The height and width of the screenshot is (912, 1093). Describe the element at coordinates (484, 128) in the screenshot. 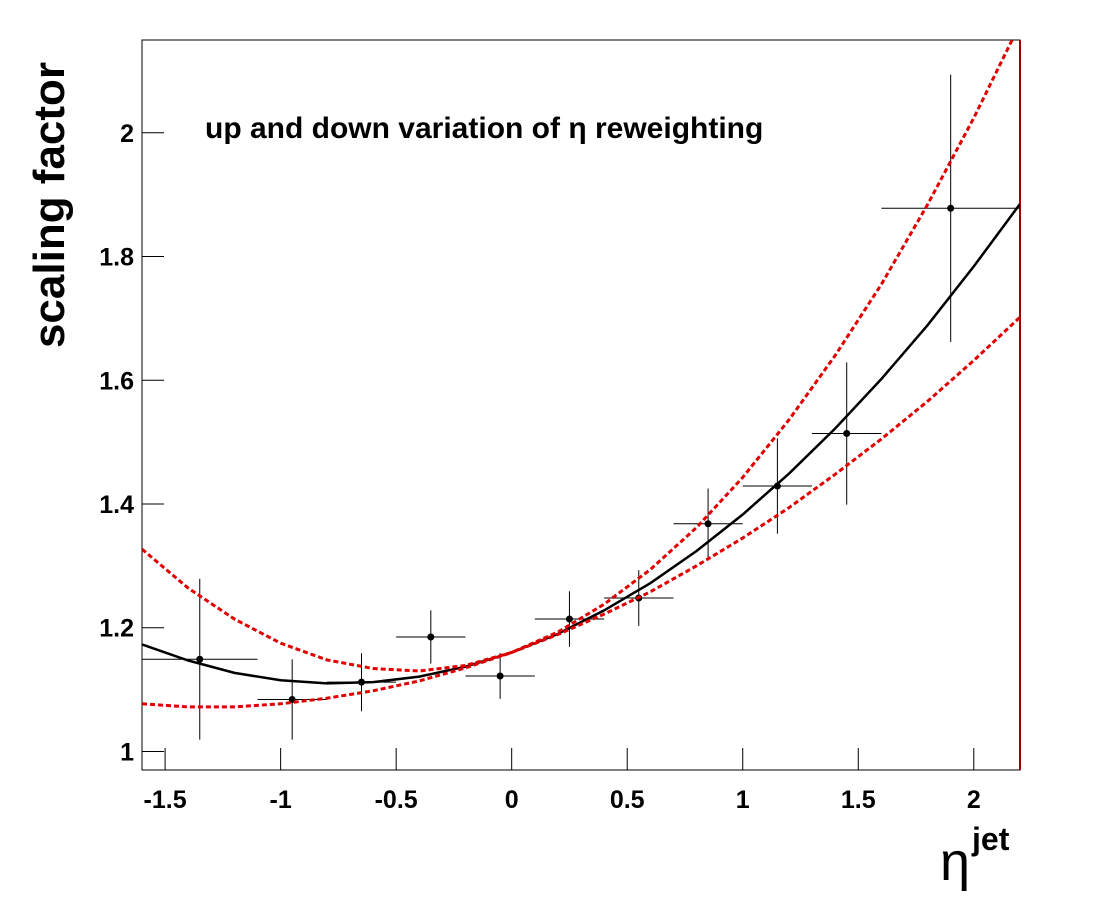

I see `chart-title: up and down variation of η reweighting` at that location.